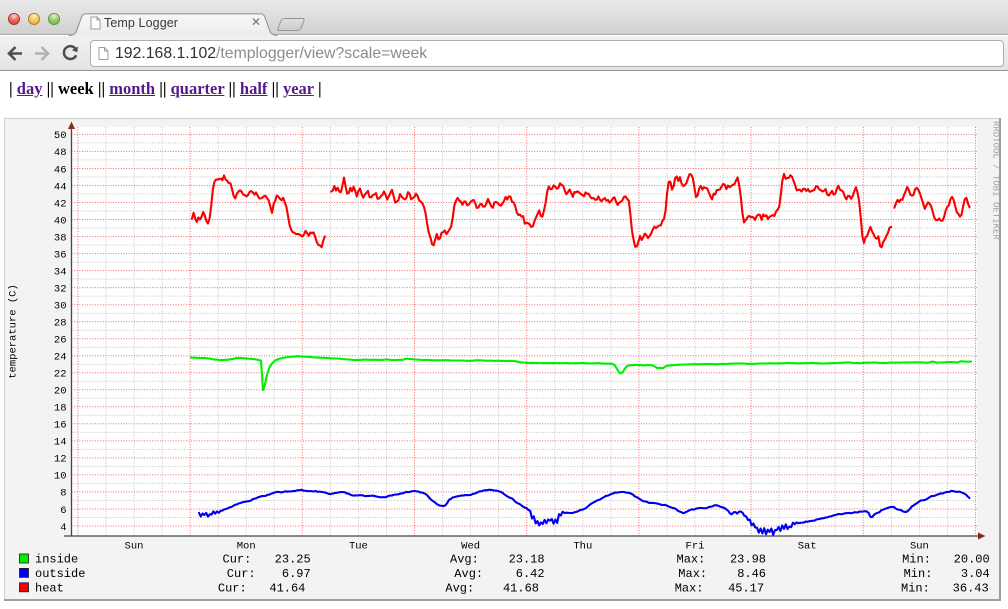 The width and height of the screenshot is (1008, 609). I want to click on svg-text: Mon, so click(246, 547).